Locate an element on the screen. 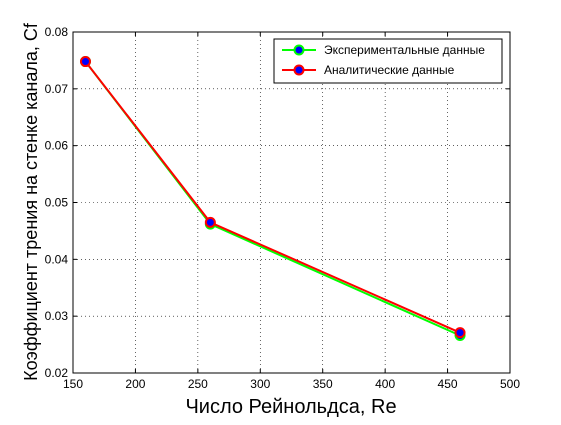 This screenshot has height=425, width=561. y-tick-label: 0.04 is located at coordinates (57, 259).